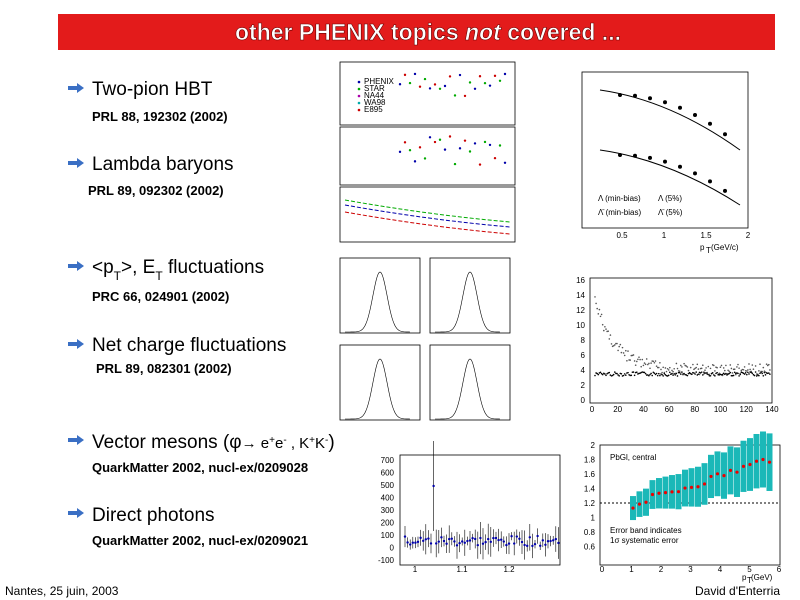  Describe the element at coordinates (161, 442) in the screenshot. I see `text-part: Vector mesons (` at that location.